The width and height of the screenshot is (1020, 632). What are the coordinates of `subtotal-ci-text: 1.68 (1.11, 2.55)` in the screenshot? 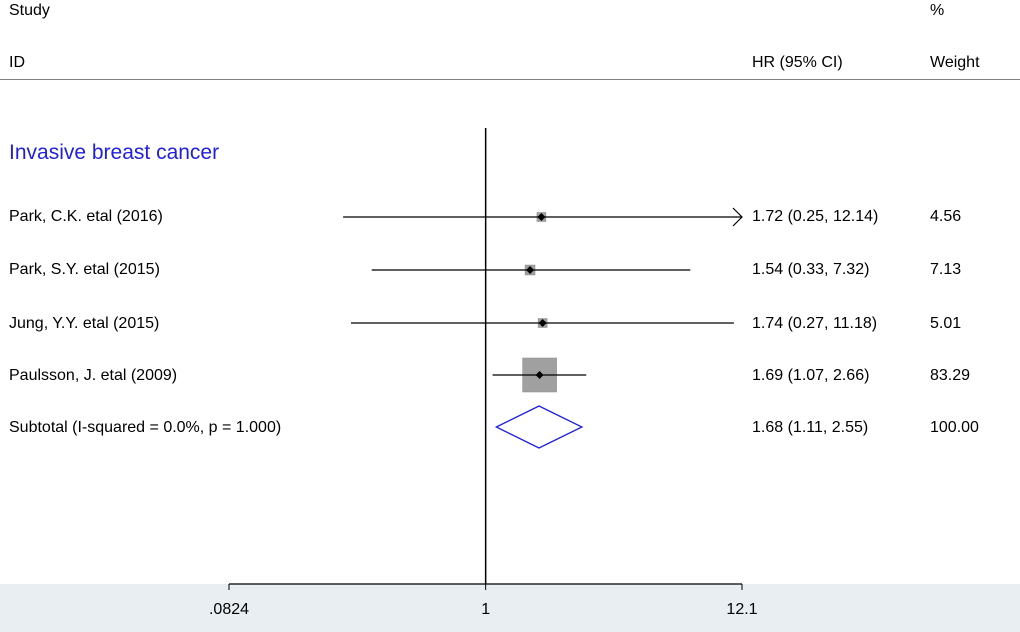 It's located at (810, 427).